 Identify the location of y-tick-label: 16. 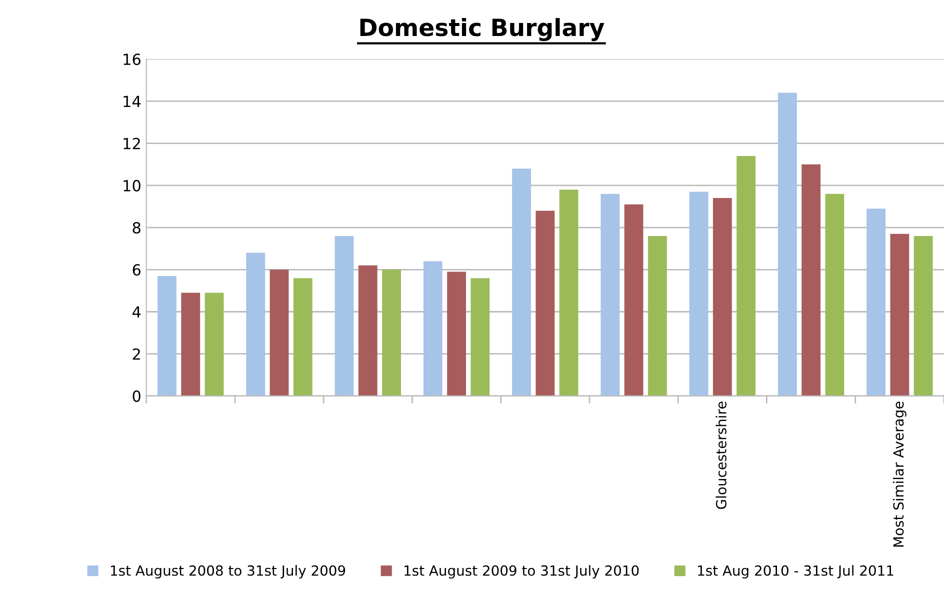
(132, 60).